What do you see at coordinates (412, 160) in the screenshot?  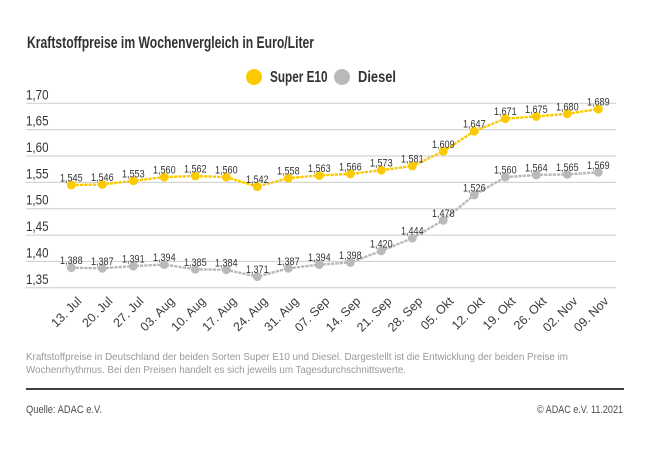 I see `svg-text: 1,581` at bounding box center [412, 160].